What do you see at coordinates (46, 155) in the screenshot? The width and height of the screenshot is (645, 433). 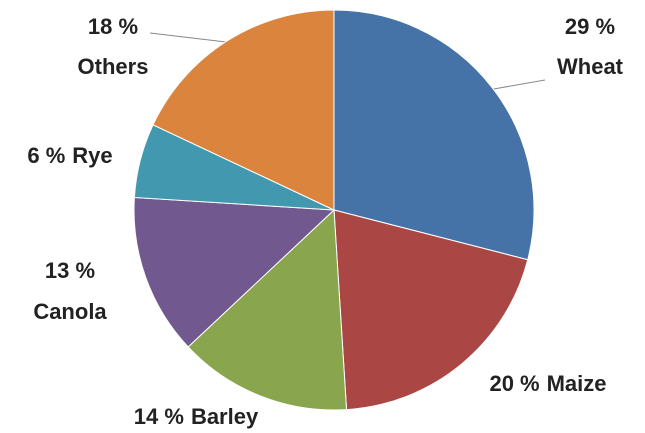 I see `value-label: 6 %` at bounding box center [46, 155].